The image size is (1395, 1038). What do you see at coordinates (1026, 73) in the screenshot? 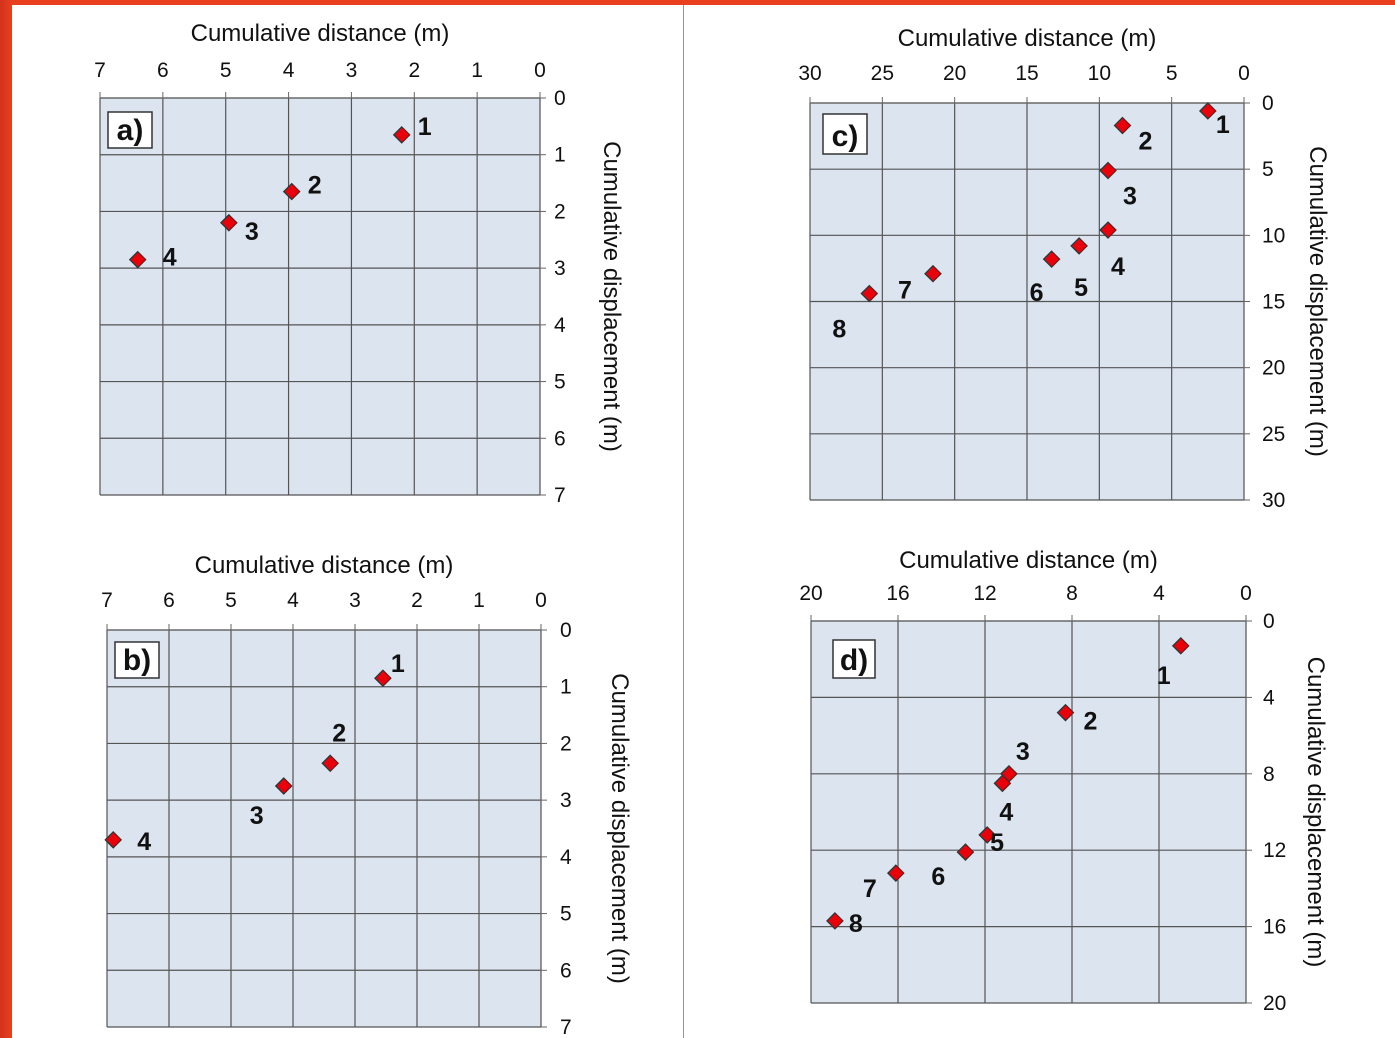
I see `x-tick-label: 15` at bounding box center [1026, 73].